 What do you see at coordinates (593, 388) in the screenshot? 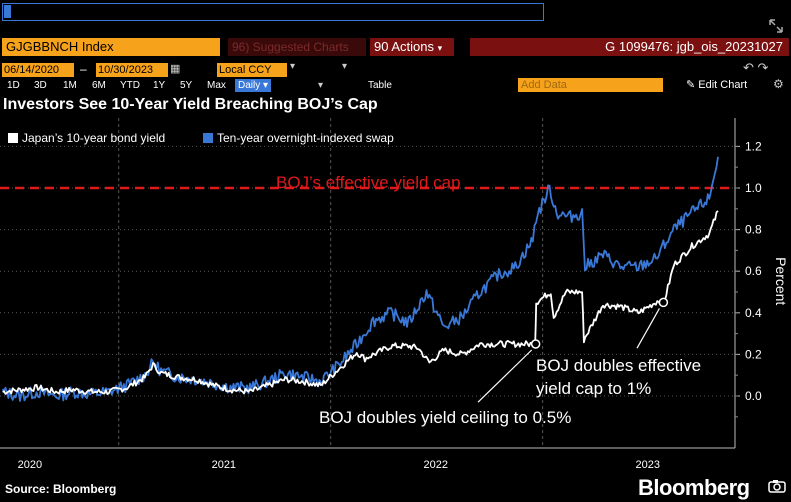
I see `annotation-text: yield cap to 1%` at bounding box center [593, 388].